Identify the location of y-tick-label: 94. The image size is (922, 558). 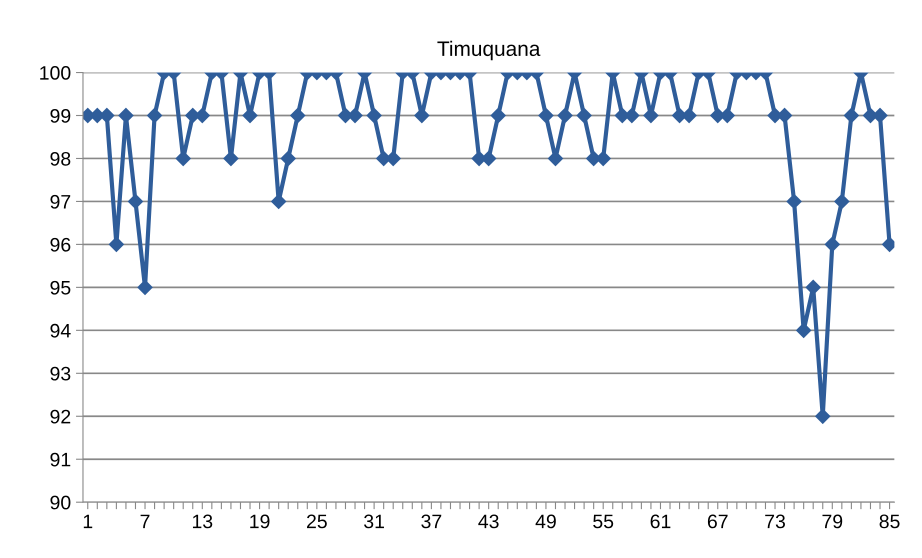
(60, 331).